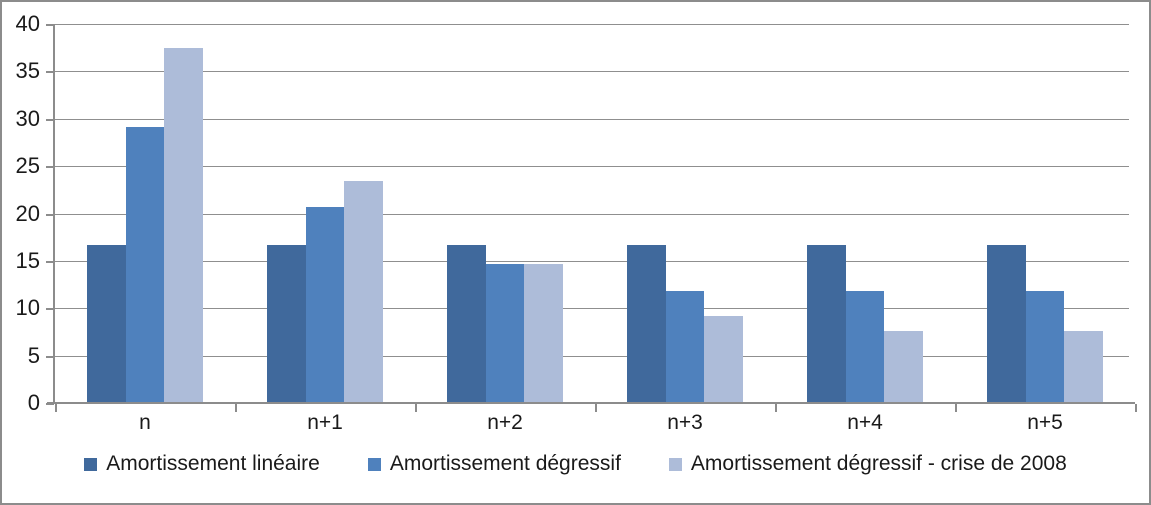  Describe the element at coordinates (646, 324) in the screenshot. I see `bar-series1-n+3` at that location.